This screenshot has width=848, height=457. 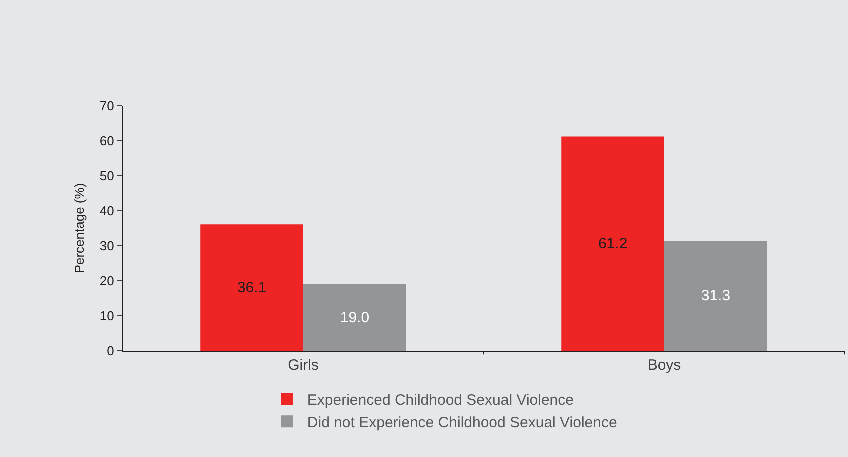 I want to click on y-tick-label: 10, so click(x=107, y=316).